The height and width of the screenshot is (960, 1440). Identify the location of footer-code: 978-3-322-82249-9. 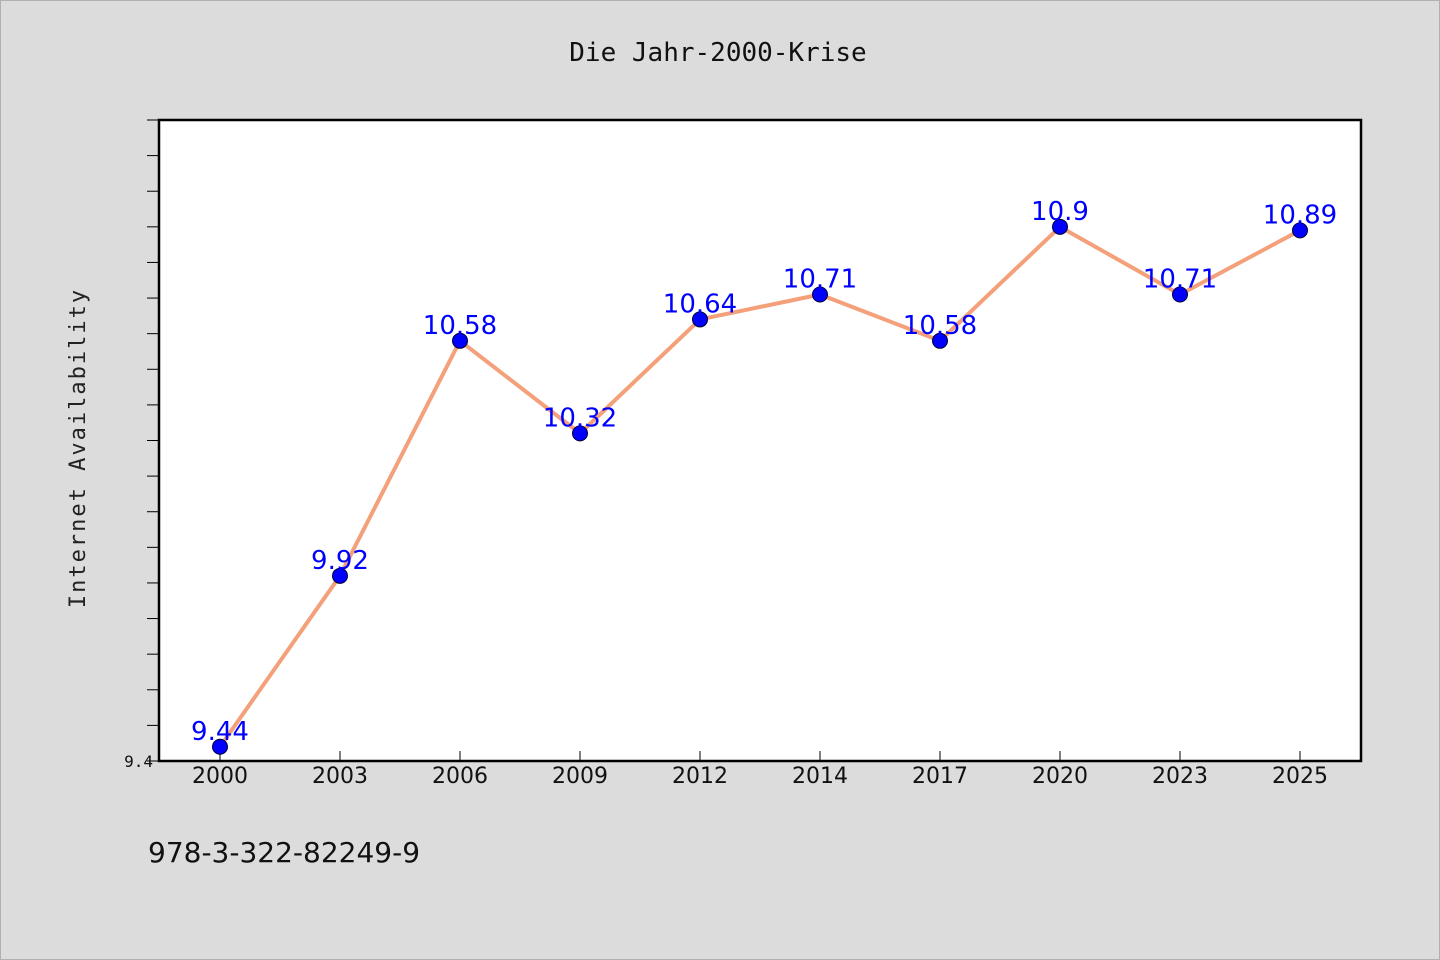
(284, 852).